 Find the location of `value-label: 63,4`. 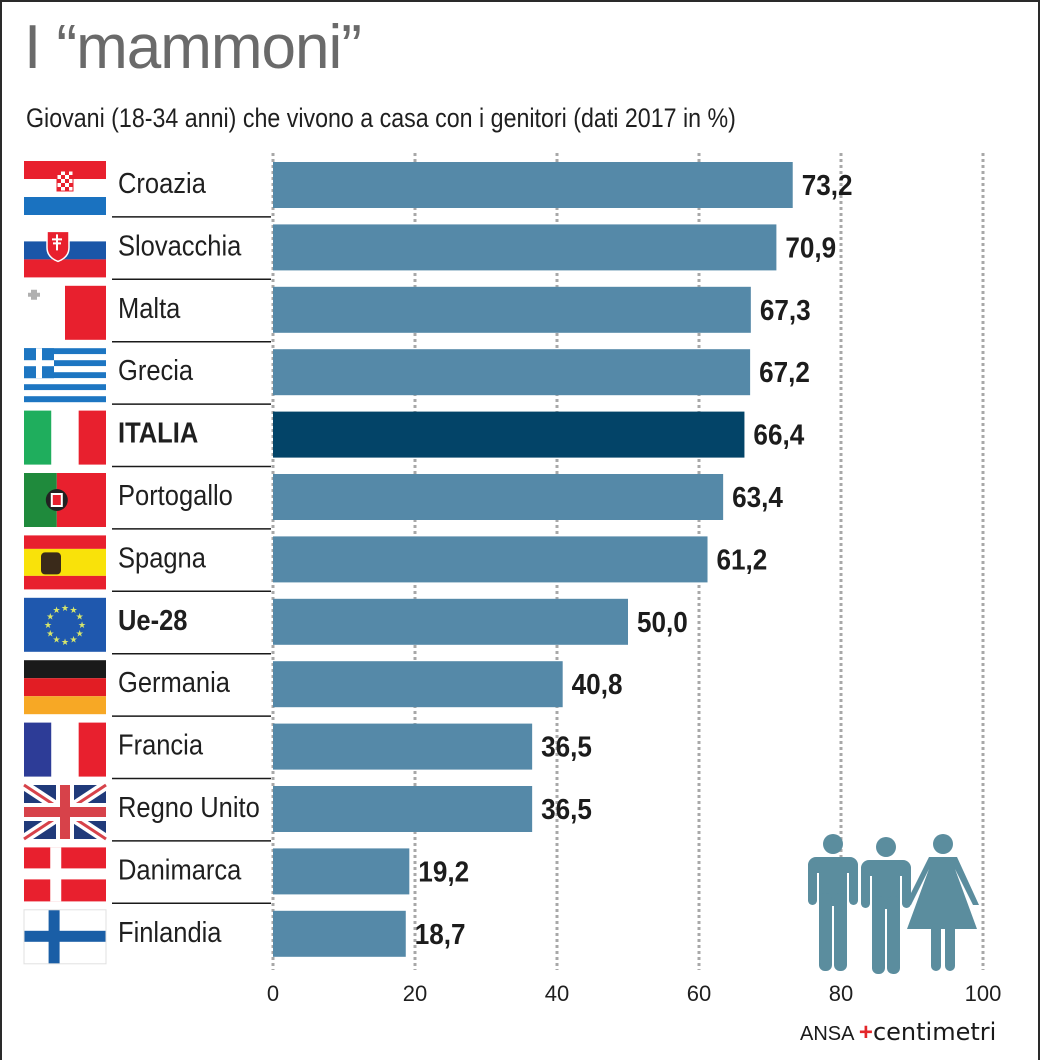

value-label: 63,4 is located at coordinates (757, 497).